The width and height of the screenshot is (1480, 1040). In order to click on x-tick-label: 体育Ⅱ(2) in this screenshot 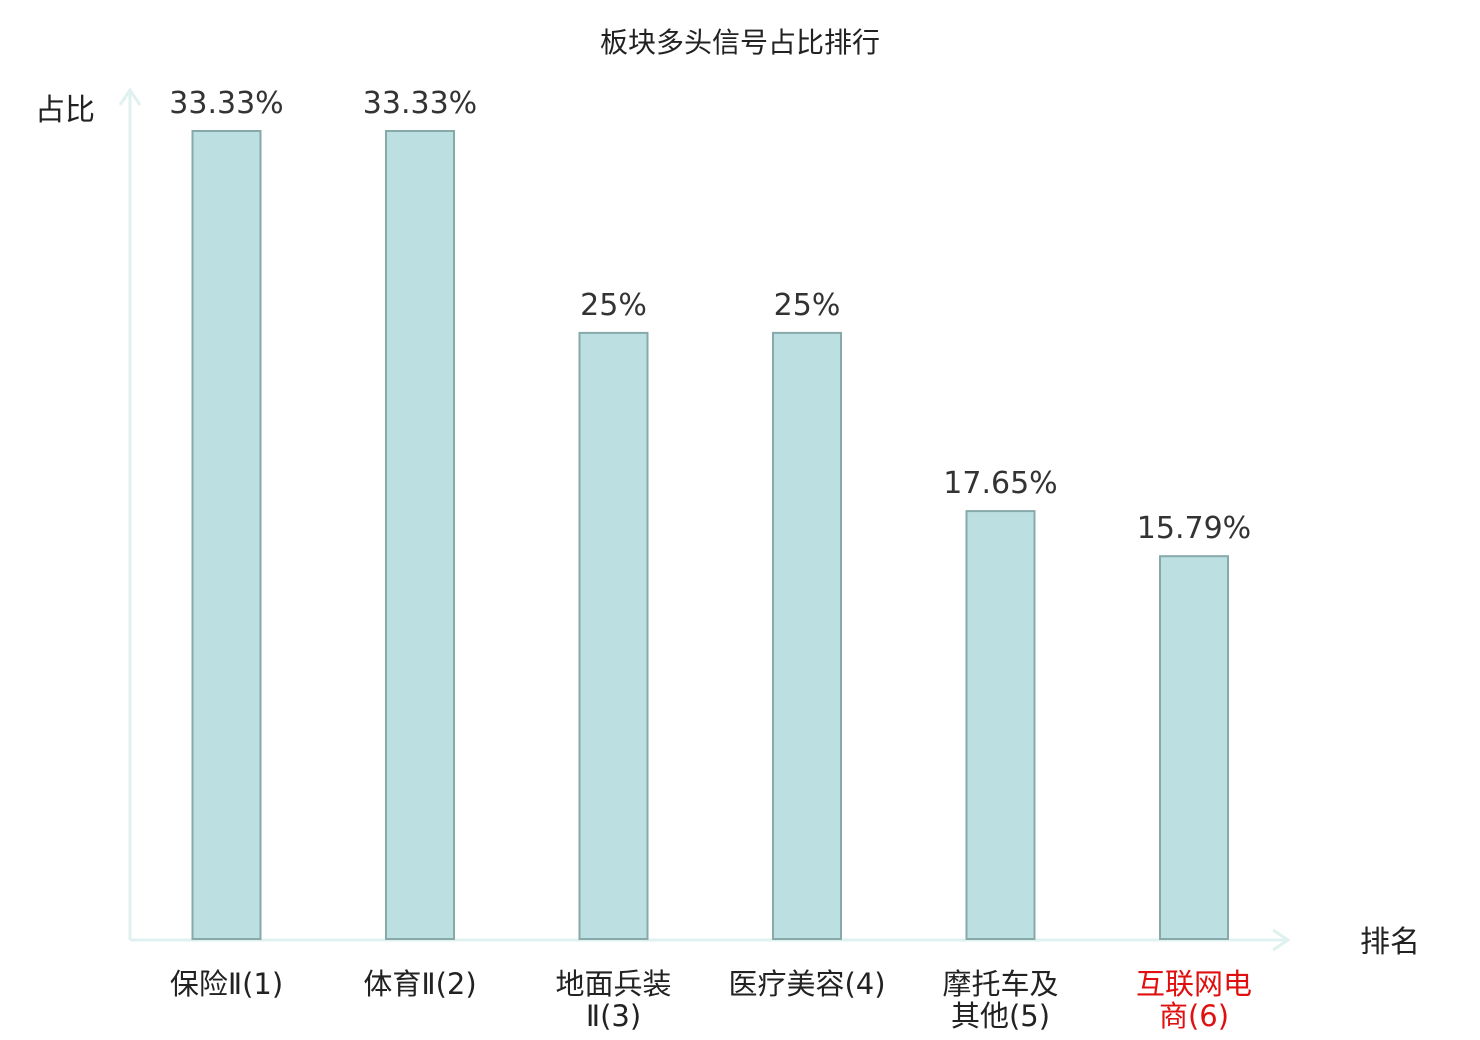, I will do `click(419, 984)`.